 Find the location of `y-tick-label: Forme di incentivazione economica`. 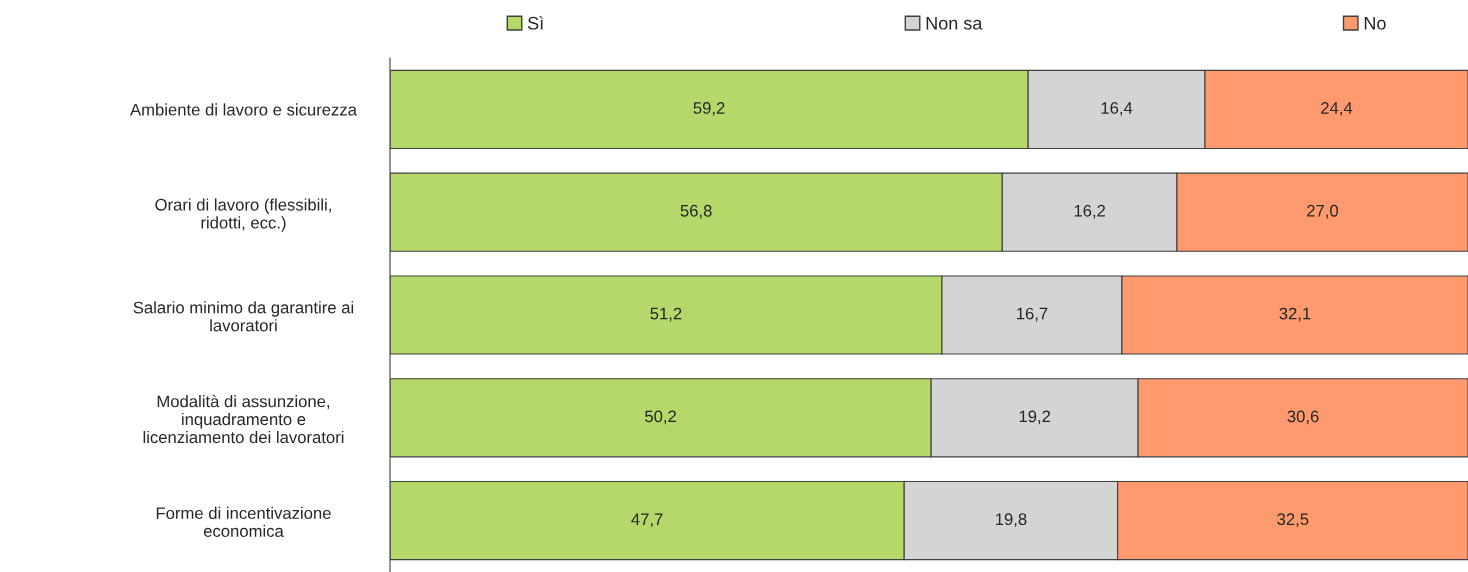

y-tick-label: Forme di incentivazione economica is located at coordinates (243, 521).